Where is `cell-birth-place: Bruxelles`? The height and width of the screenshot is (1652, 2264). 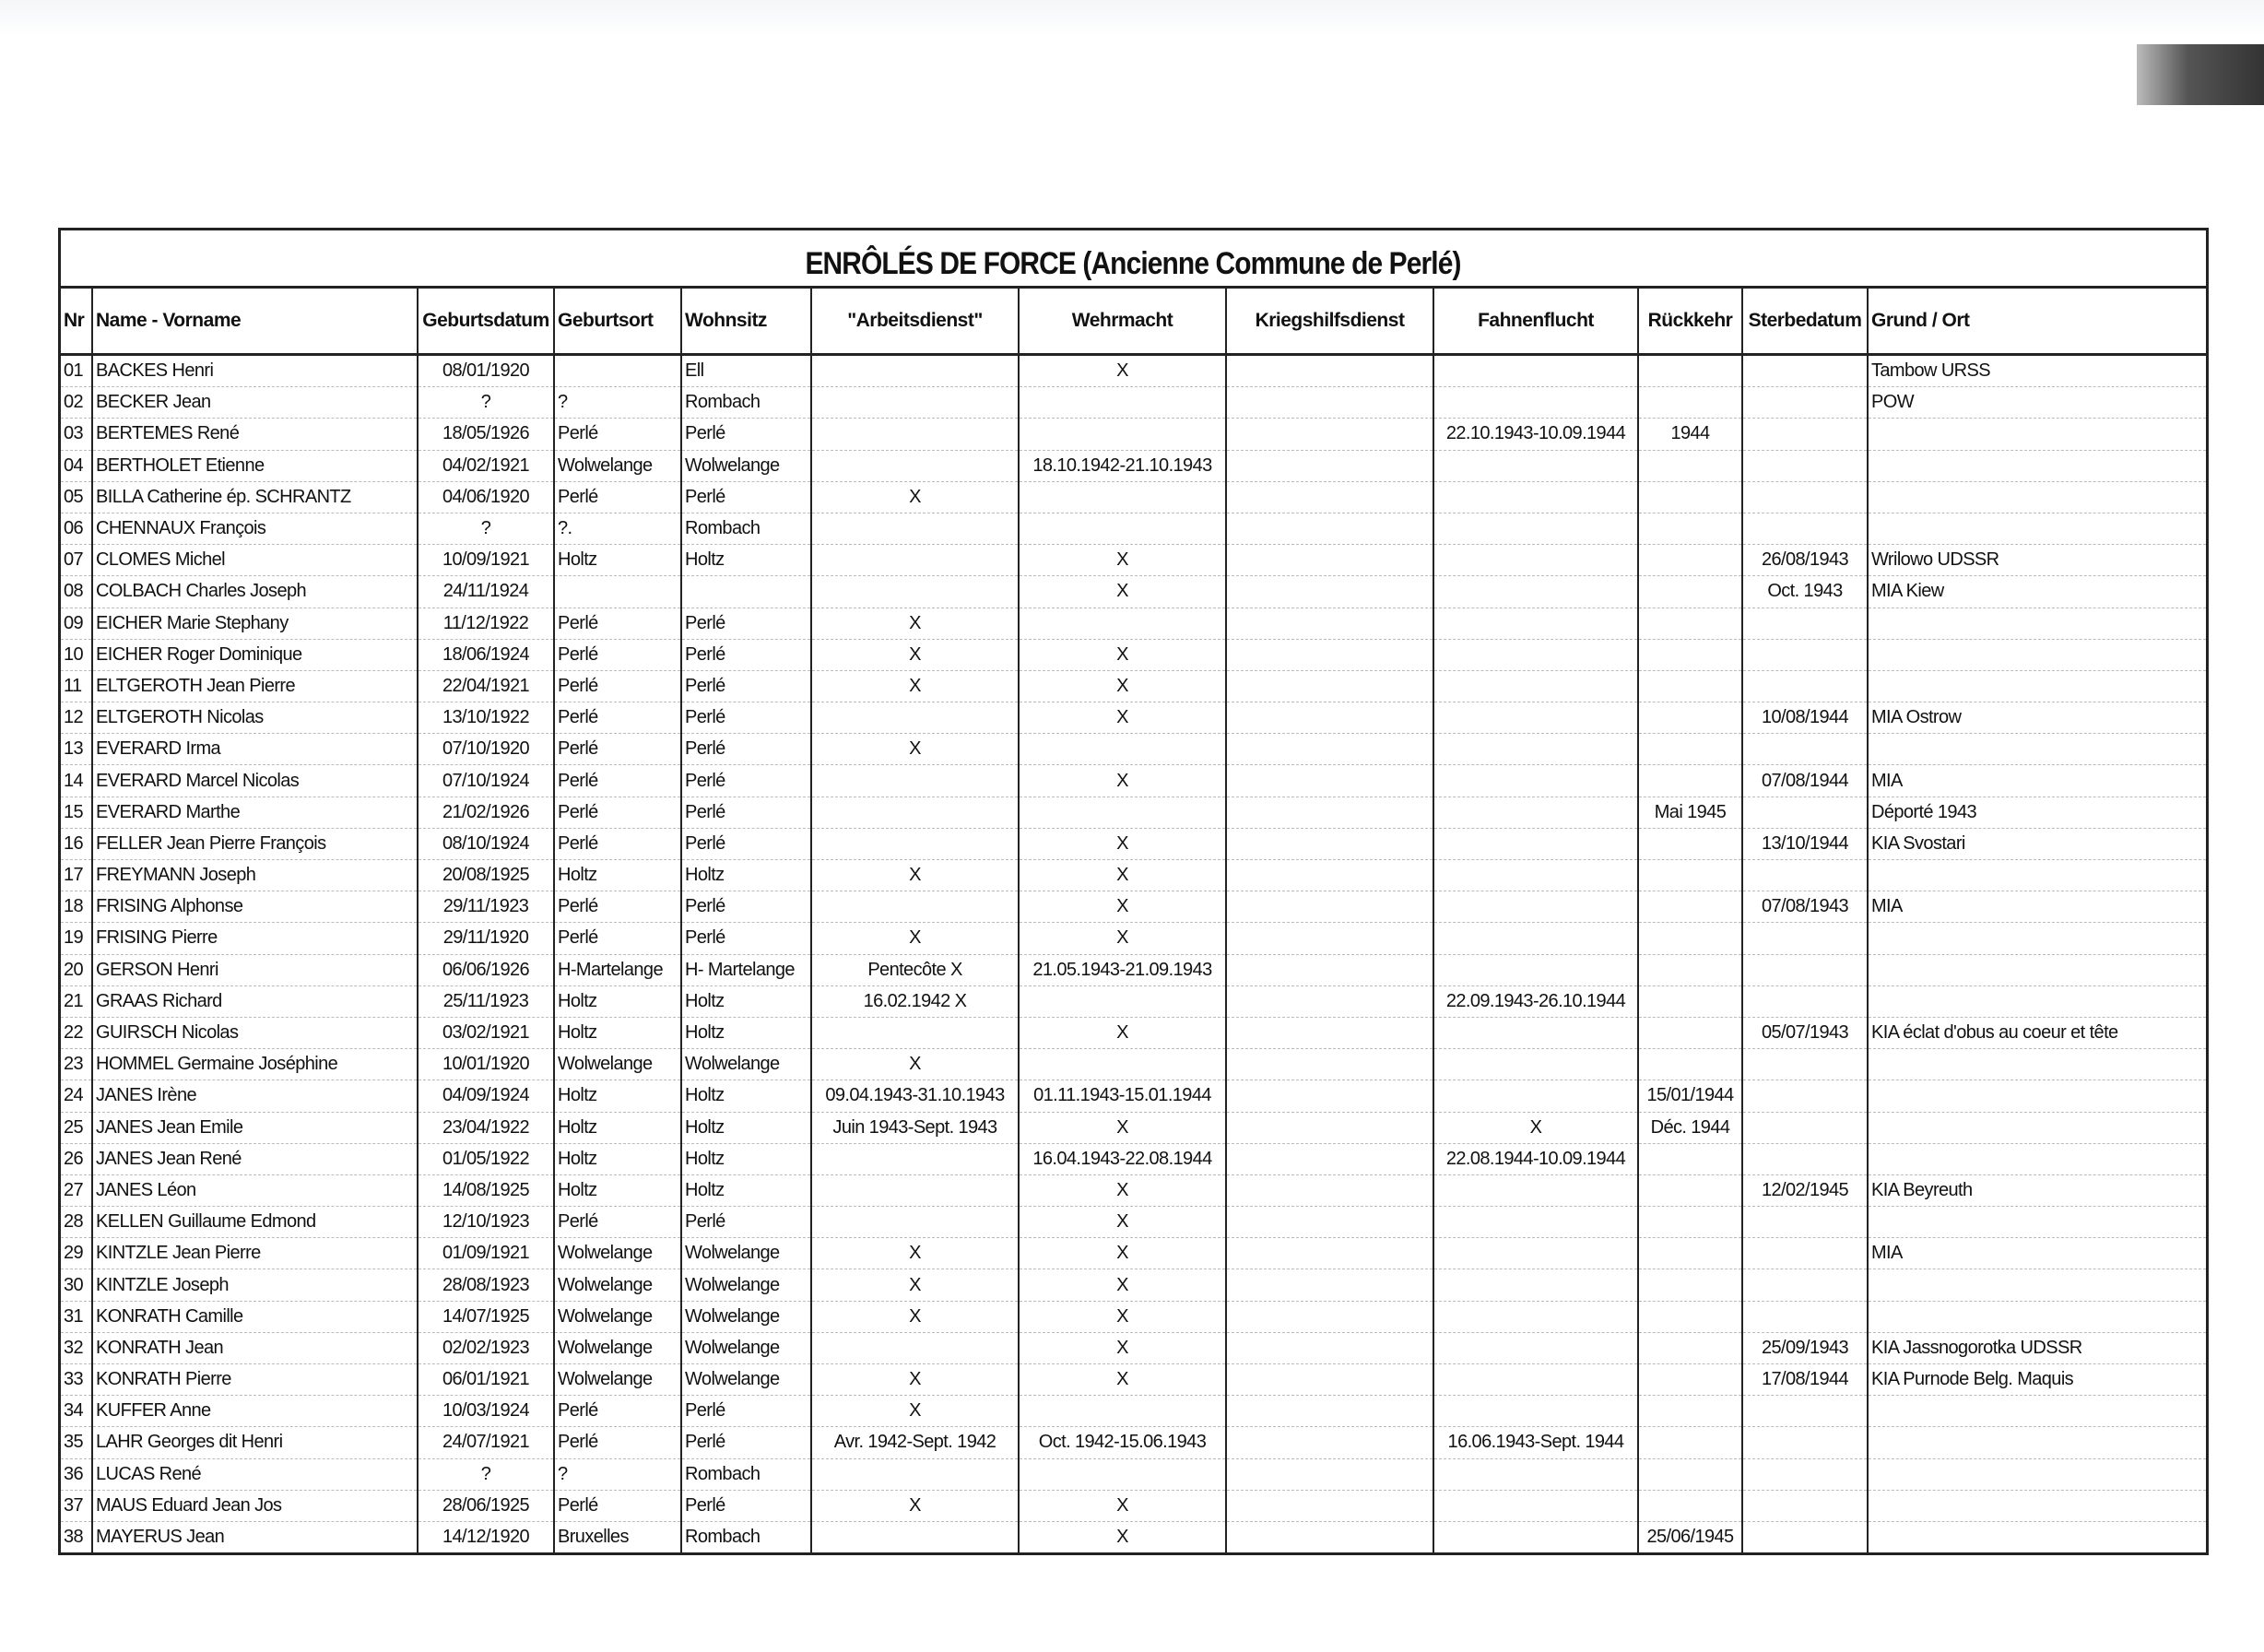 cell-birth-place: Bruxelles is located at coordinates (617, 1537).